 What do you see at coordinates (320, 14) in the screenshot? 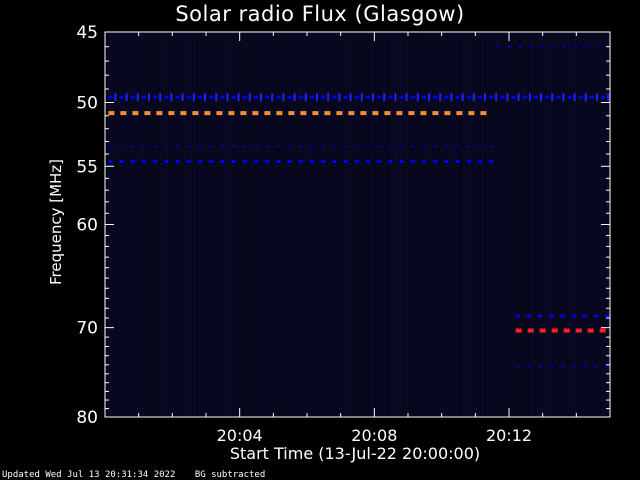
I see `chart-title: Solar radio Flux (Glasgow)` at bounding box center [320, 14].